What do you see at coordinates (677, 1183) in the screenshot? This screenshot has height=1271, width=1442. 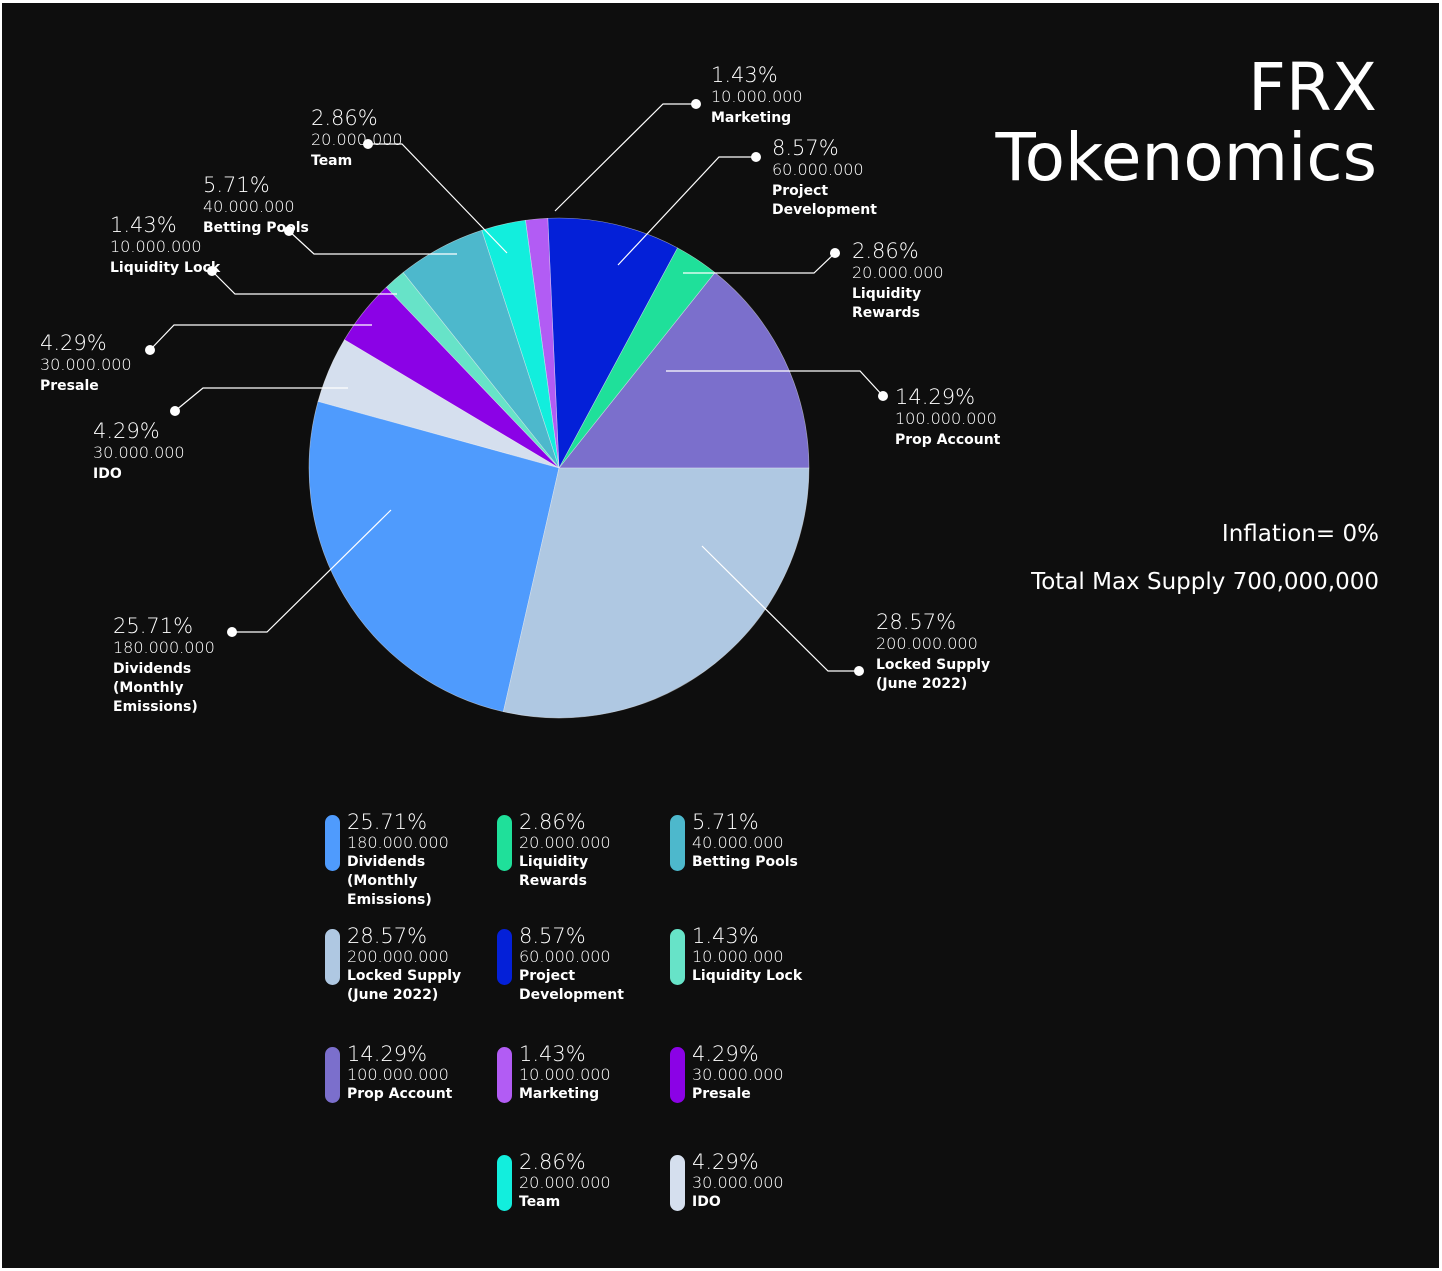 I see `legend-swatch-ido` at bounding box center [677, 1183].